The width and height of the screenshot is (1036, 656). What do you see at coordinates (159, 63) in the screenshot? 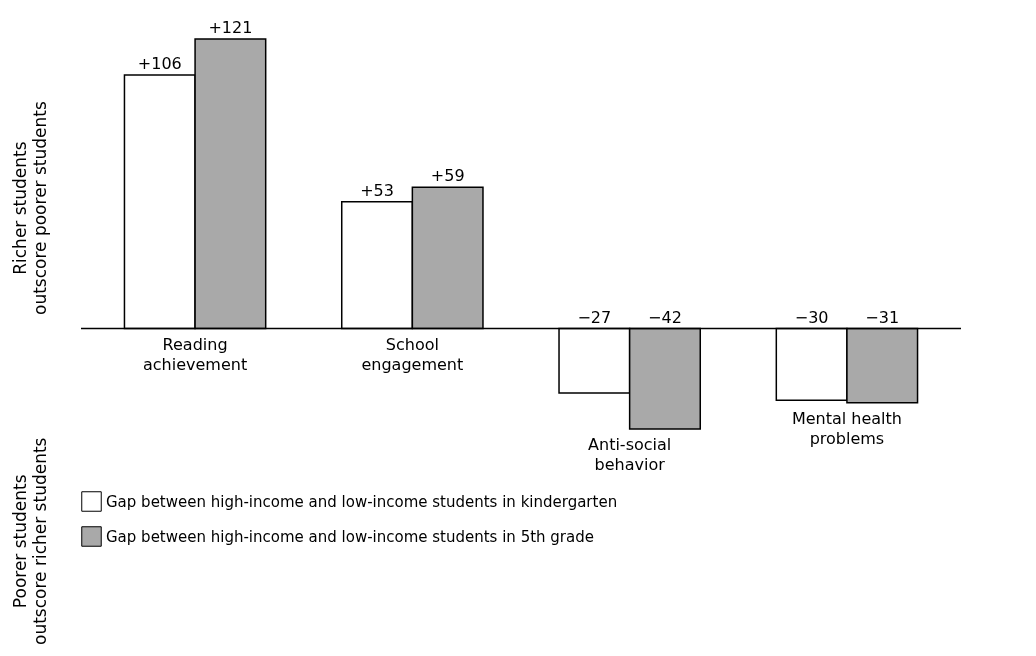
I see `data-label: +106` at bounding box center [159, 63].